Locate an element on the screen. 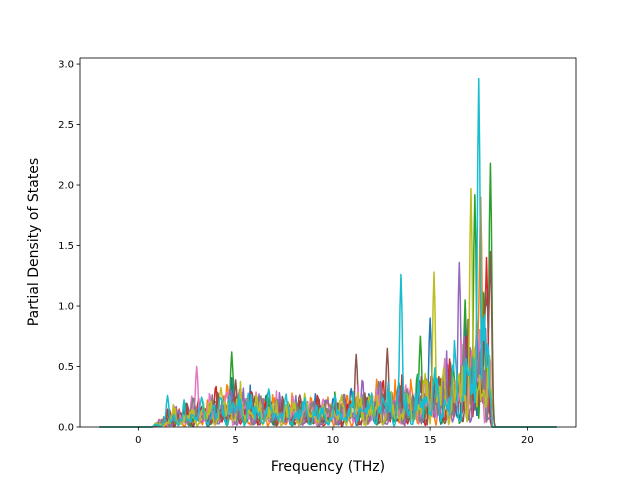 The height and width of the screenshot is (480, 640). x-axis-title: Frequency (THz) is located at coordinates (328, 467).